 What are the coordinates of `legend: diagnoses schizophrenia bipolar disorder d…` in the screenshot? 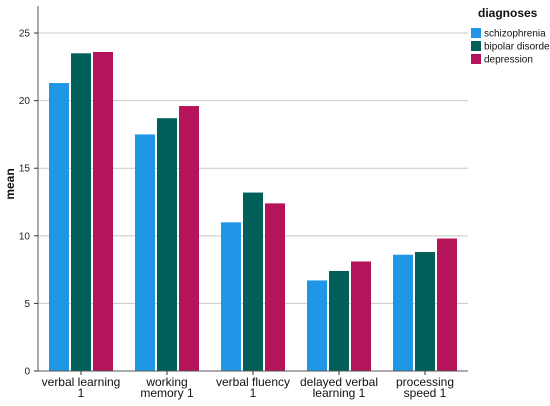 It's located at (510, 36).